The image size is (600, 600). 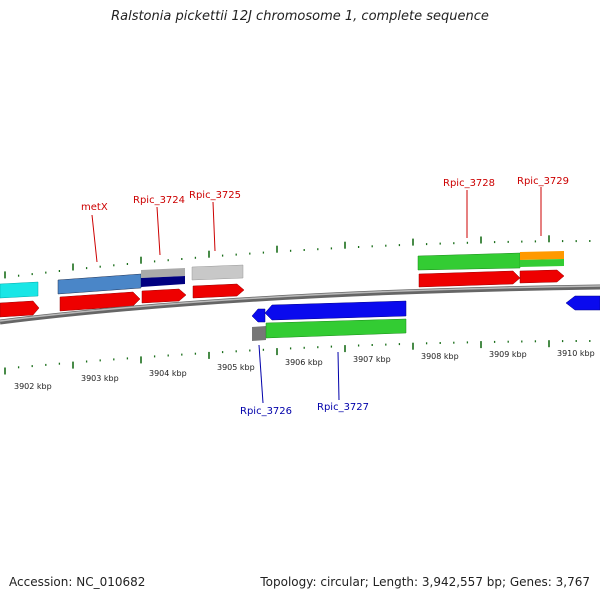 I want to click on accession-text: Accession: NC_010682, so click(x=77, y=582).